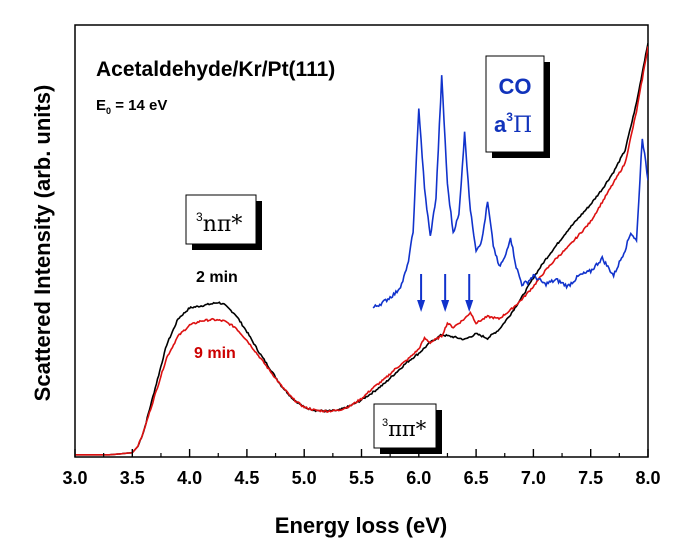  What do you see at coordinates (74, 478) in the screenshot?
I see `x-tick-label: 3.0` at bounding box center [74, 478].